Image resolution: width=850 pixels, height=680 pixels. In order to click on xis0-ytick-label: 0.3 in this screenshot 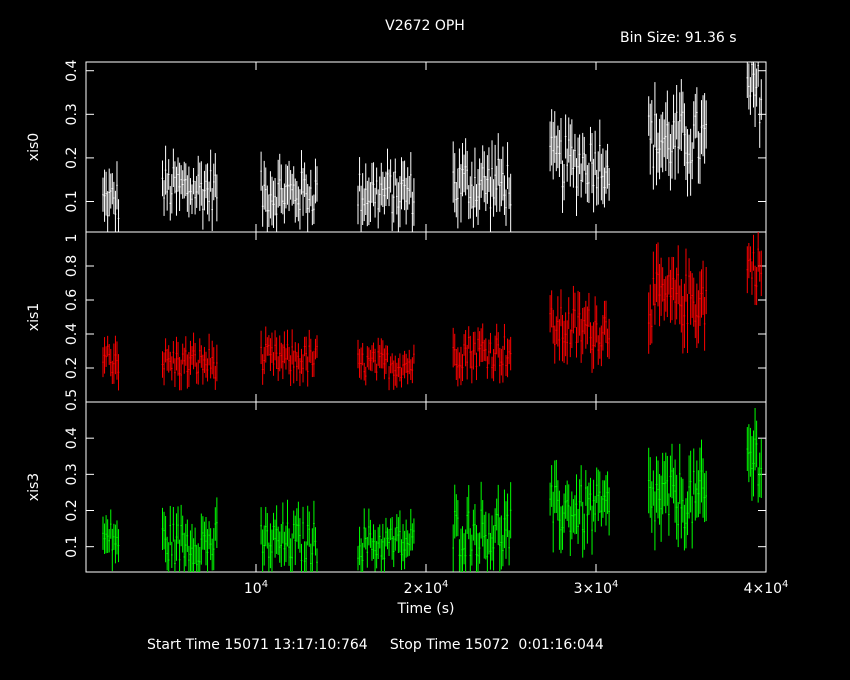, I will do `click(72, 114)`.